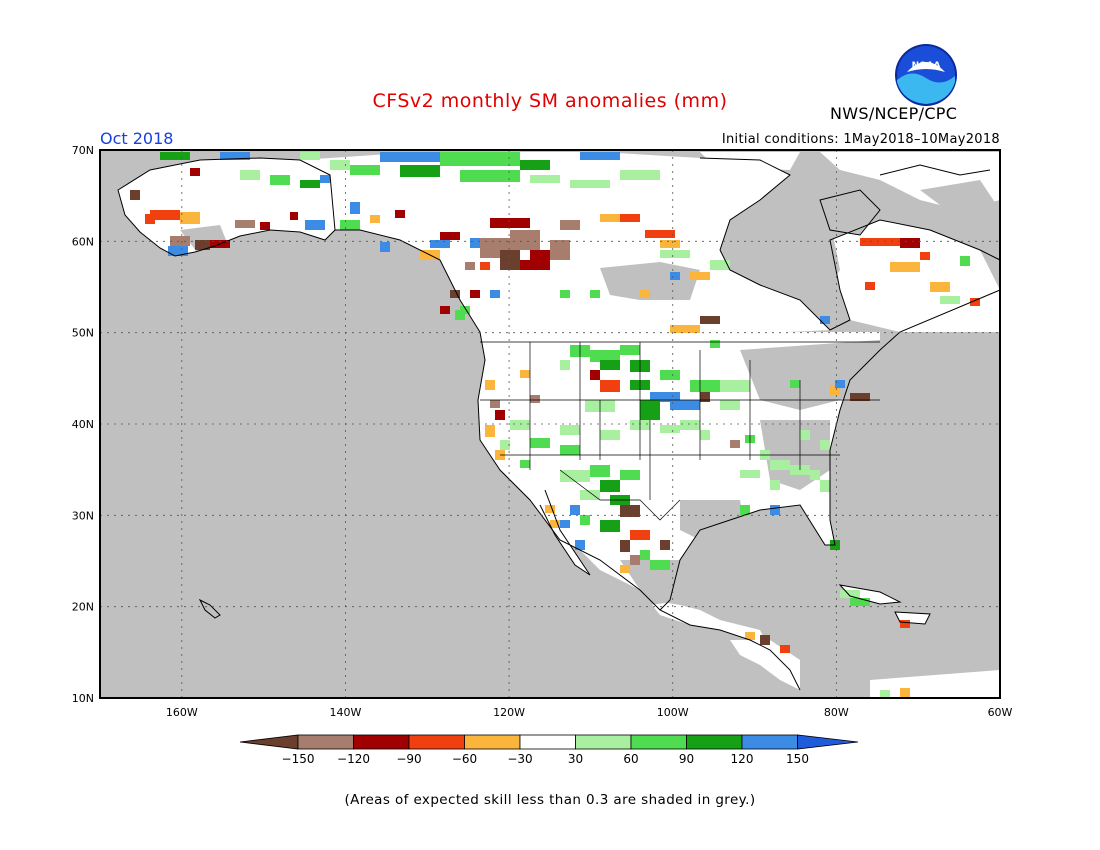  What do you see at coordinates (83, 698) in the screenshot?
I see `lat-label: 10N` at bounding box center [83, 698].